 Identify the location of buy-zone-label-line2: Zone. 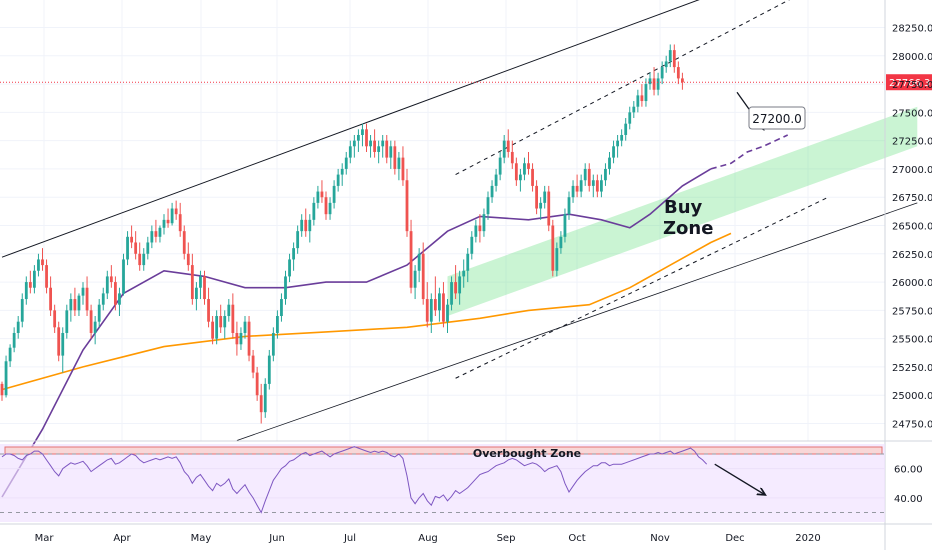
(688, 228).